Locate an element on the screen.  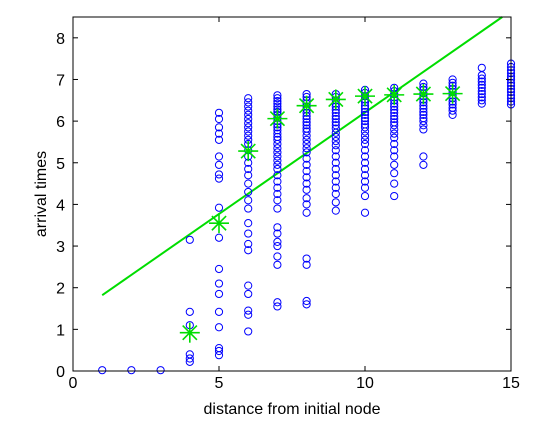
y-tick-label: 5 is located at coordinates (60, 164).